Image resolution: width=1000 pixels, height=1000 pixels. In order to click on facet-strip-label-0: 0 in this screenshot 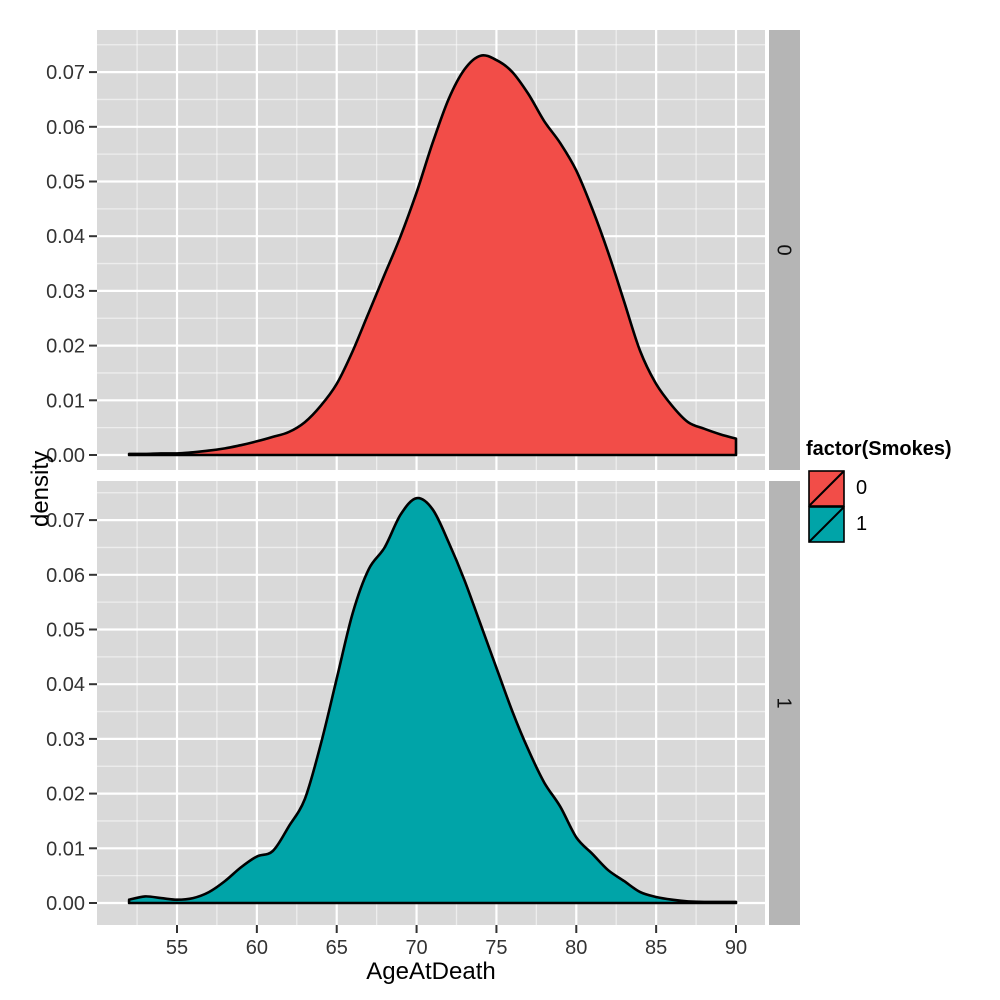, I will do `click(784, 249)`.